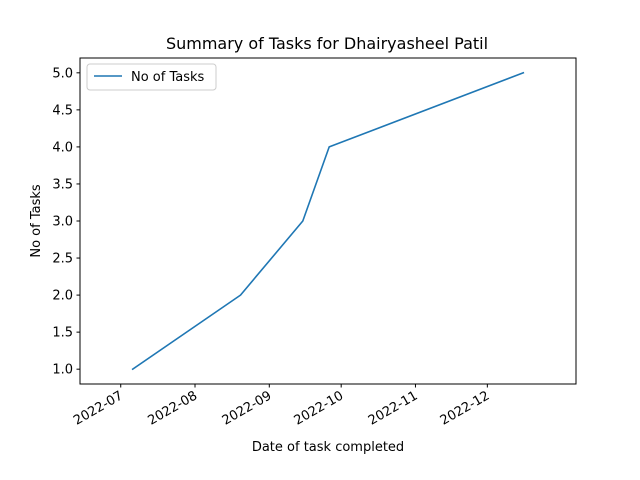  What do you see at coordinates (62, 296) in the screenshot?
I see `y-tick-label: 2.0` at bounding box center [62, 296].